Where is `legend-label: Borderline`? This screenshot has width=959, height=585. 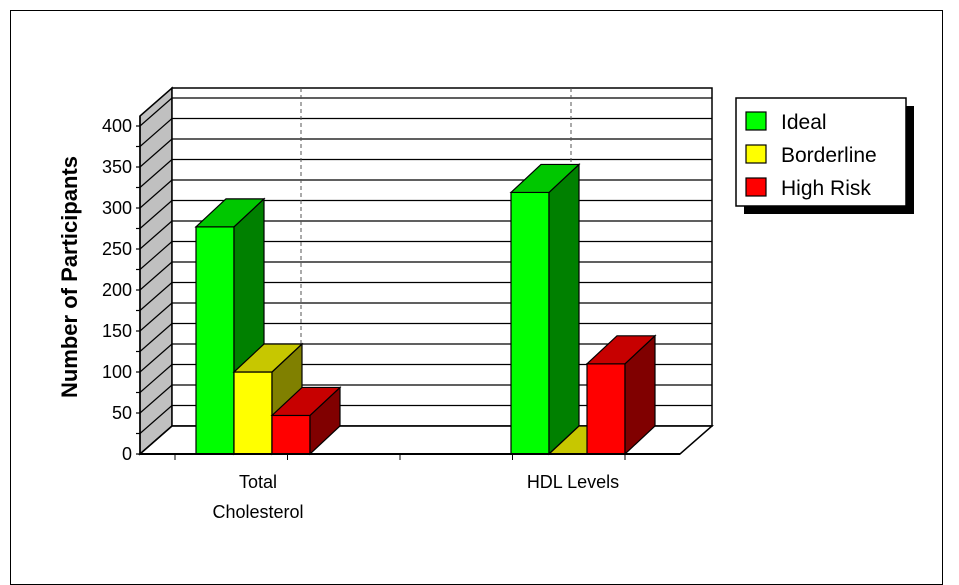 legend-label: Borderline is located at coordinates (829, 155).